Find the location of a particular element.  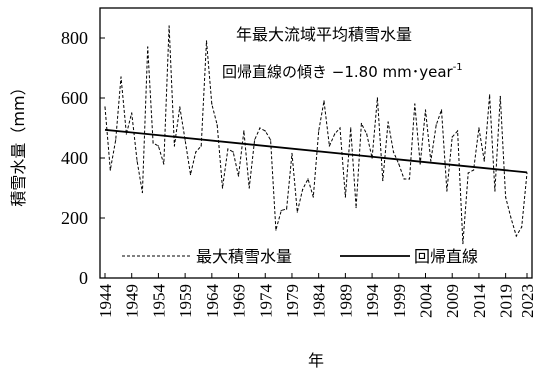

x-tick-label: 1994 is located at coordinates (372, 301).